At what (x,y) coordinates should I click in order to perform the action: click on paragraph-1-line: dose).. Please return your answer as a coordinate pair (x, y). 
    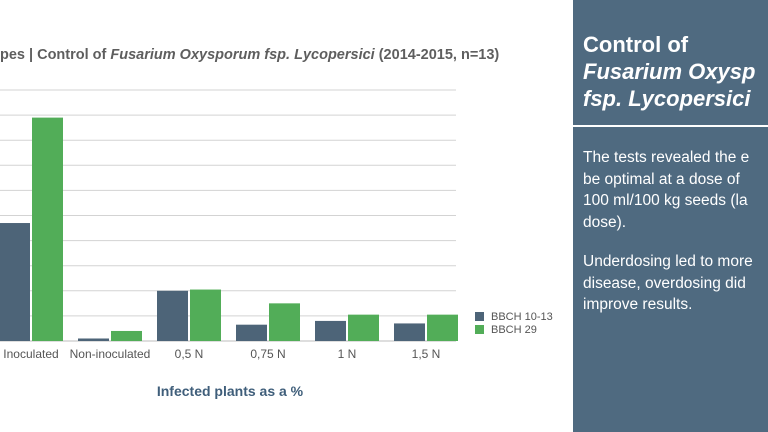
    Looking at the image, I should click on (605, 222).